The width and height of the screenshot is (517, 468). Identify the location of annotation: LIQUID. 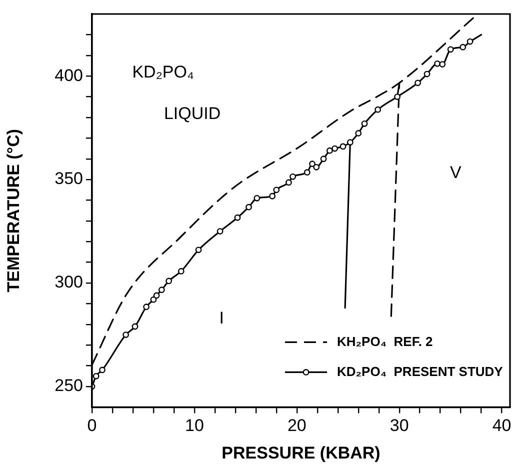
(192, 113).